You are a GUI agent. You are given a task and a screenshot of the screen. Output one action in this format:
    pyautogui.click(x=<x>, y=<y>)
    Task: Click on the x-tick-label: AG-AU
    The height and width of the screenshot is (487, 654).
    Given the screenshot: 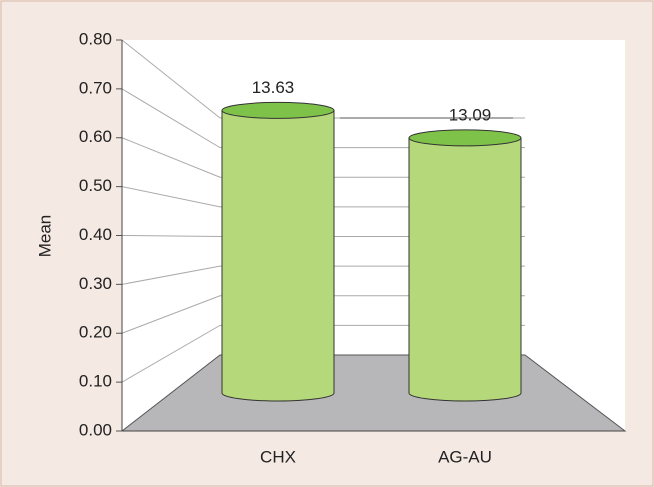 What is the action you would take?
    pyautogui.click(x=465, y=456)
    